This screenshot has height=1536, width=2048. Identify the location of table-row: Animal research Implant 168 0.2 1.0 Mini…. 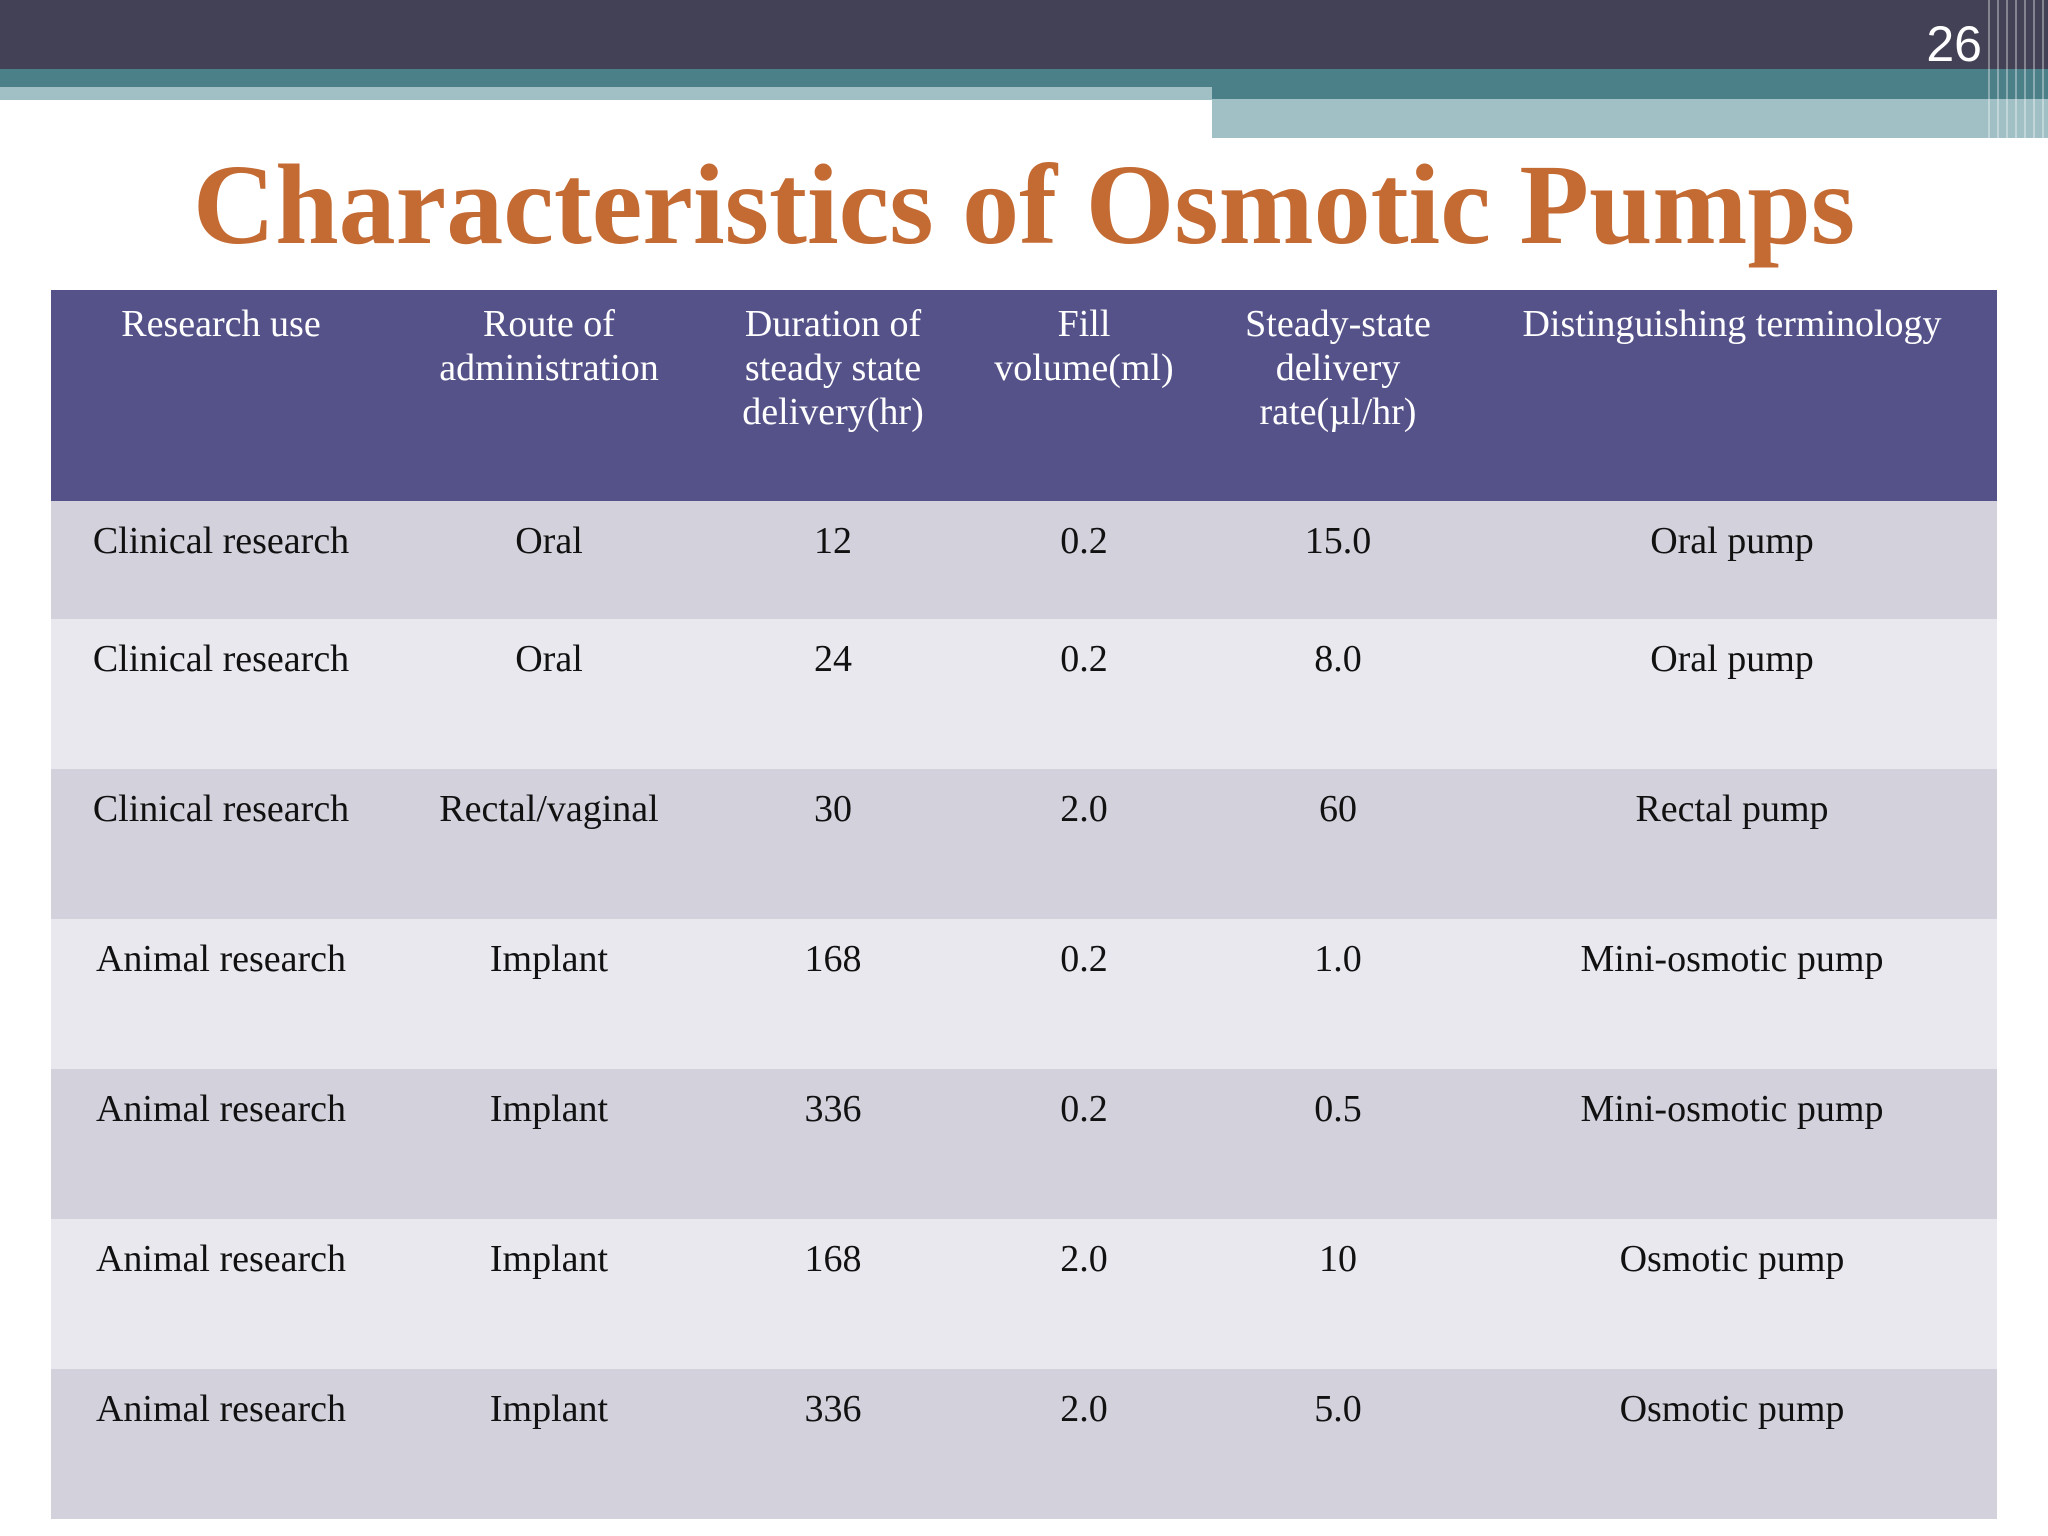
(1024, 994).